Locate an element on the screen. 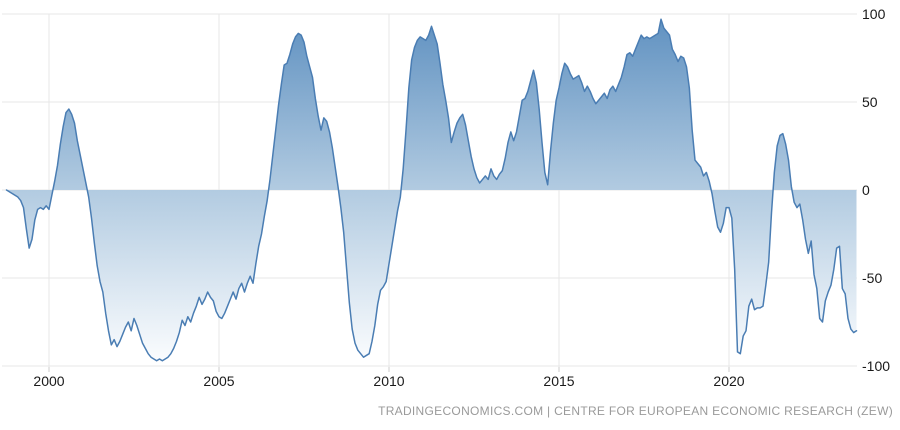 The width and height of the screenshot is (900, 430). x-axis-label: 2010 is located at coordinates (388, 381).